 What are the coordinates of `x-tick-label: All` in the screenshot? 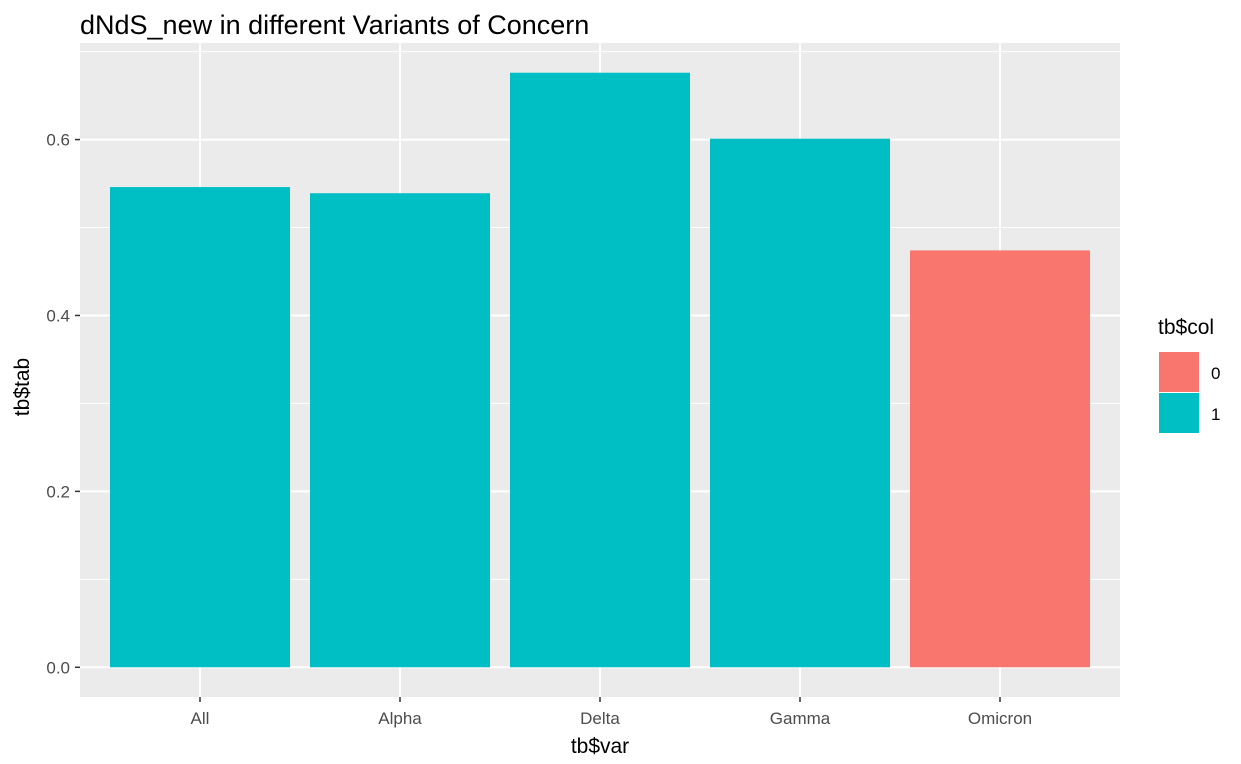 It's located at (200, 718).